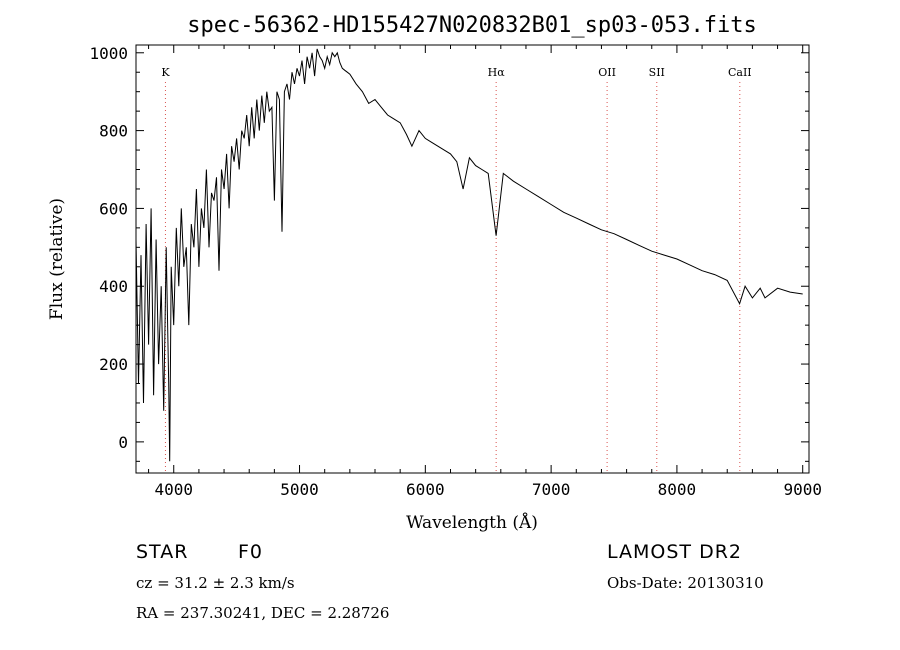 The width and height of the screenshot is (900, 650). What do you see at coordinates (425, 489) in the screenshot?
I see `x-tick-label: 6000` at bounding box center [425, 489].